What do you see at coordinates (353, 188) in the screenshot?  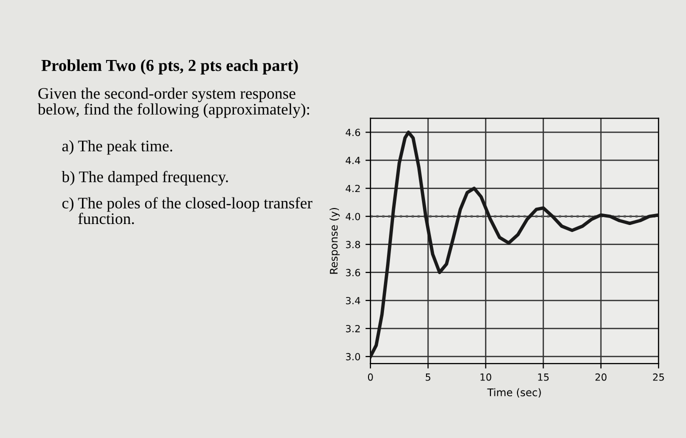 I see `y-tick-label: 4.2` at bounding box center [353, 188].